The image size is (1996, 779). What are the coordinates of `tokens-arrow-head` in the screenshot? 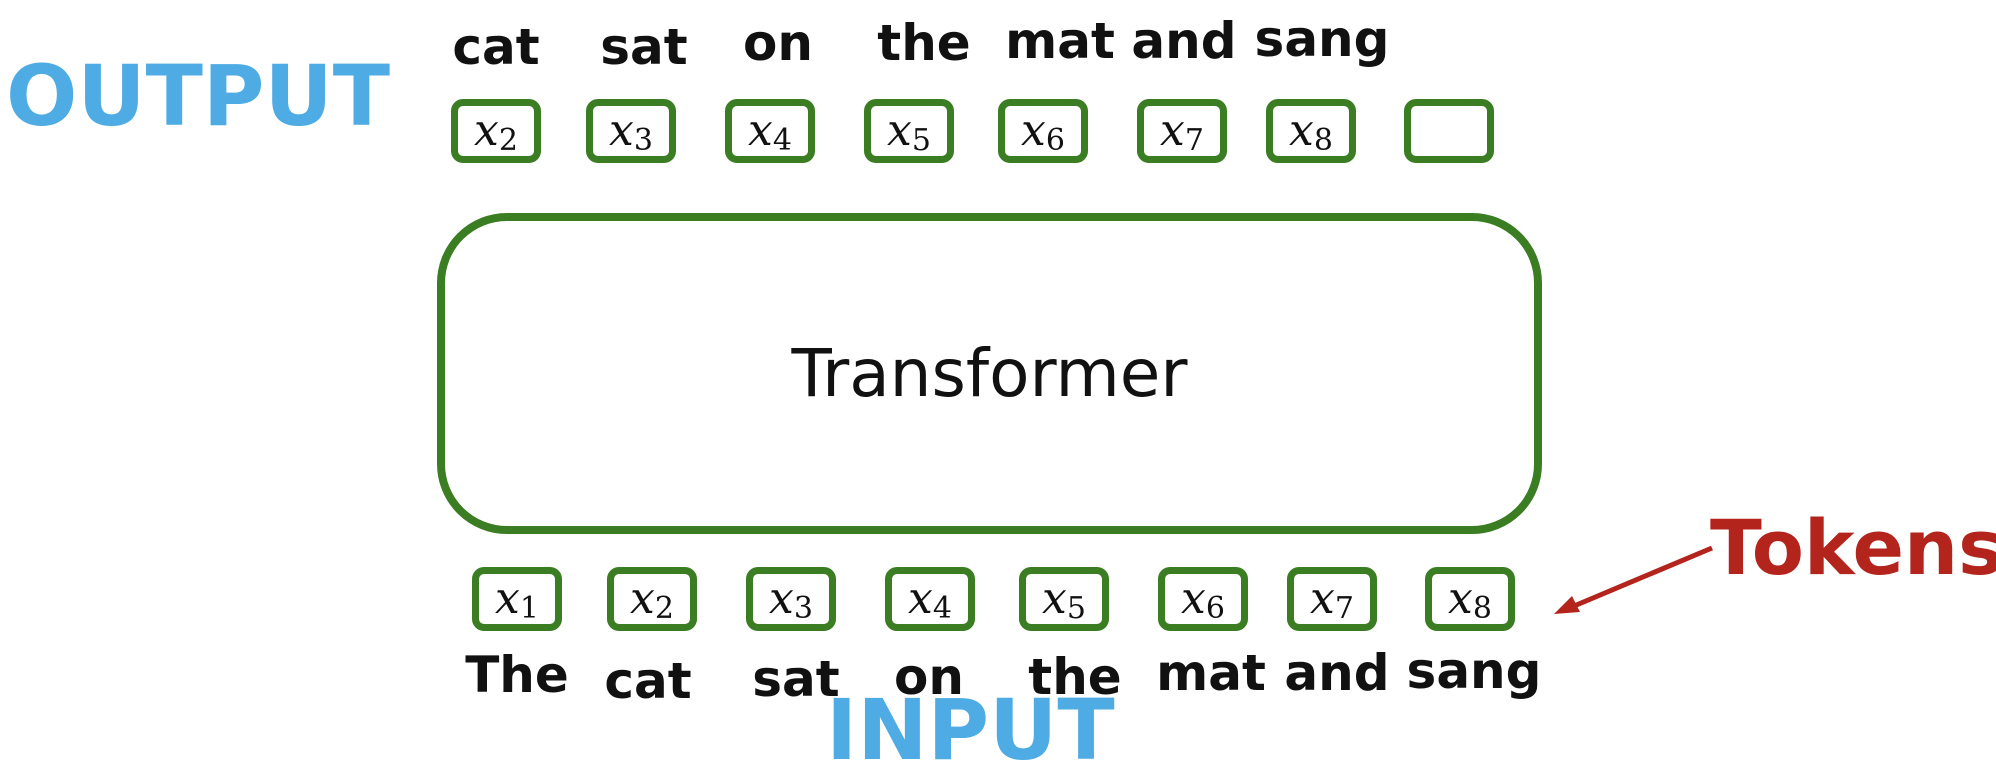 It's located at (1567, 605).